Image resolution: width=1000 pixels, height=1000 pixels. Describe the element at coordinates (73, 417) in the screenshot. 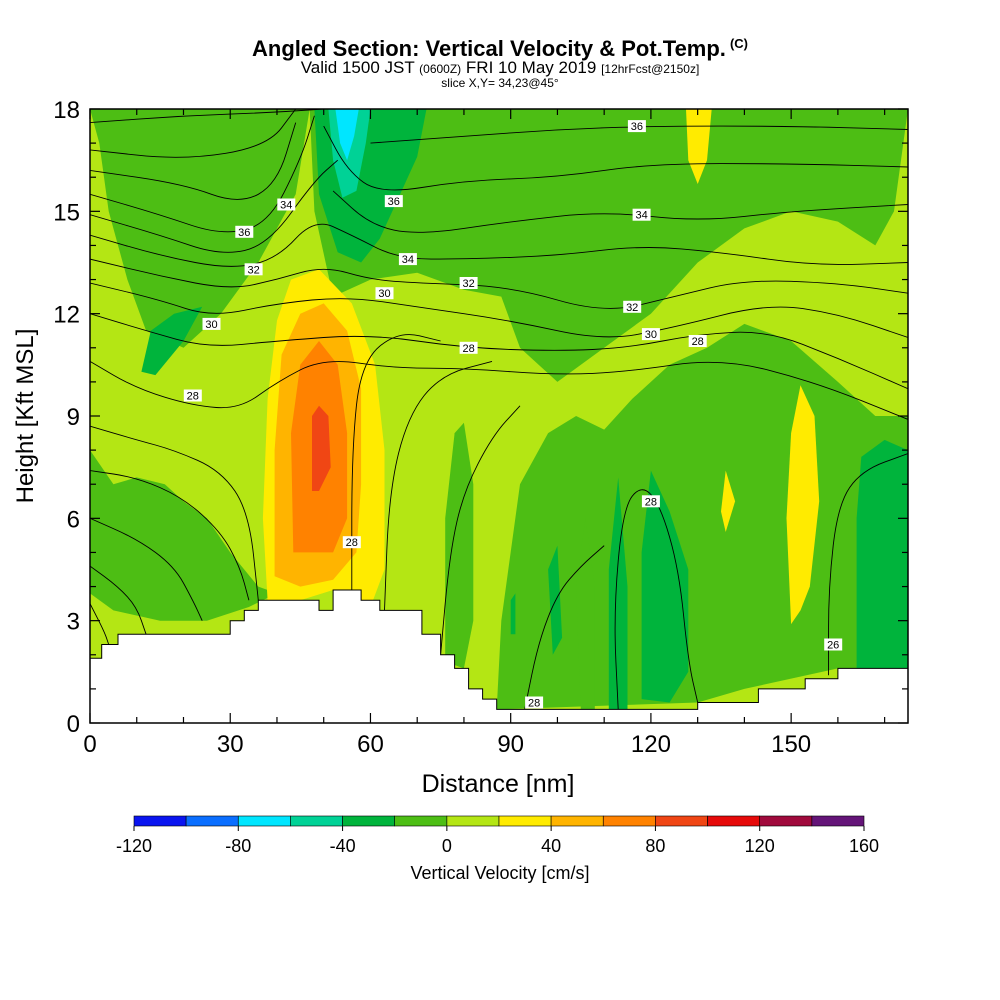

I see `y-tick-label: 9` at that location.